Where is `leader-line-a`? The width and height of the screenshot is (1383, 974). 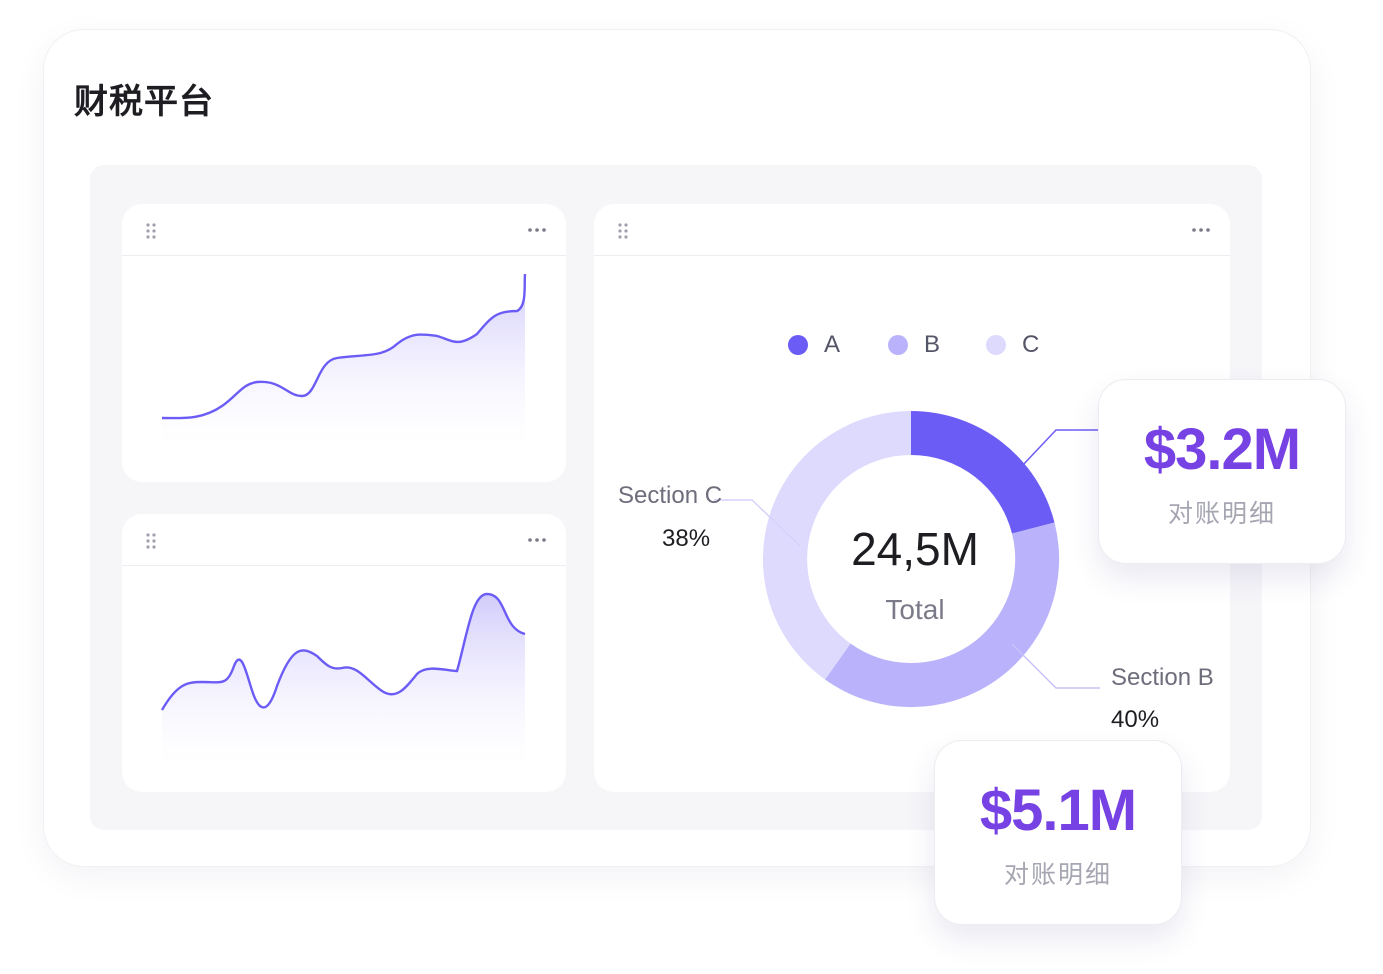 leader-line-a is located at coordinates (1060, 448).